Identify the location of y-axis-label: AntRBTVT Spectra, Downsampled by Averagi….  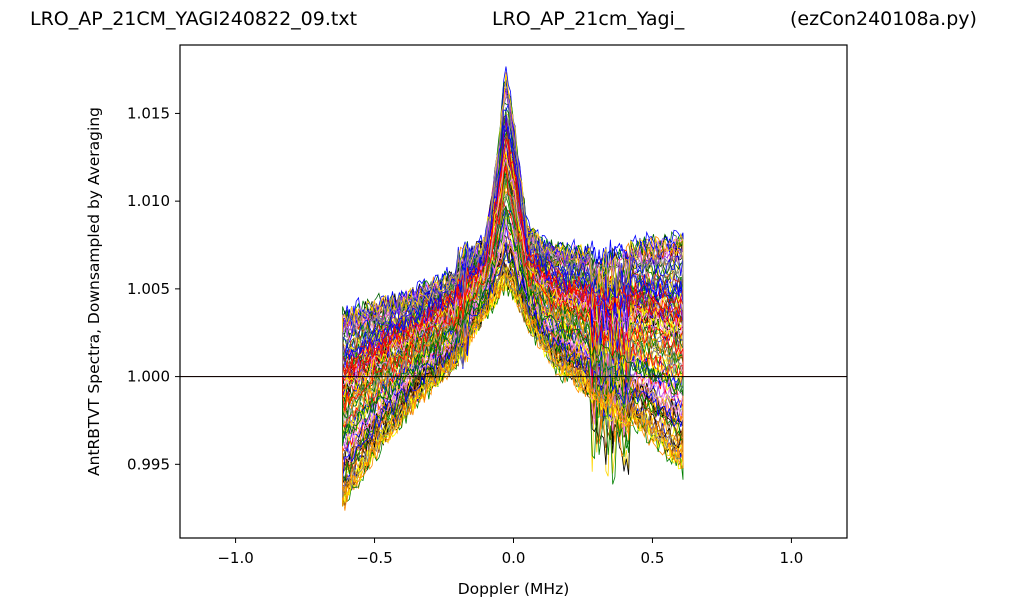
(94, 291).